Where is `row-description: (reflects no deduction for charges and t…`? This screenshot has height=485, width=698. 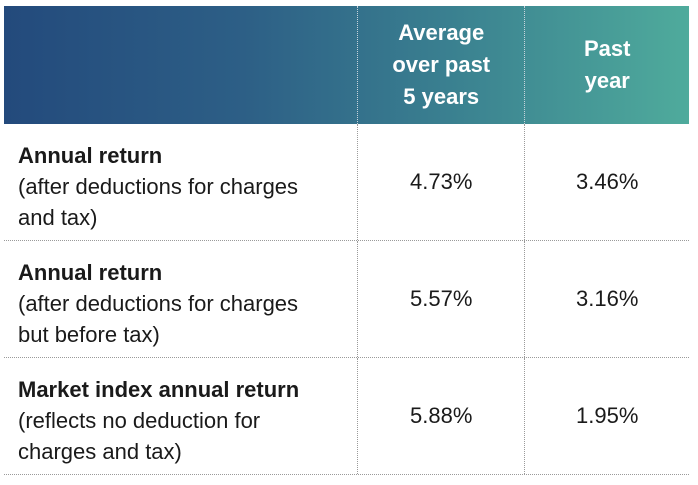
row-description: (reflects no deduction for charges and t… is located at coordinates (139, 436).